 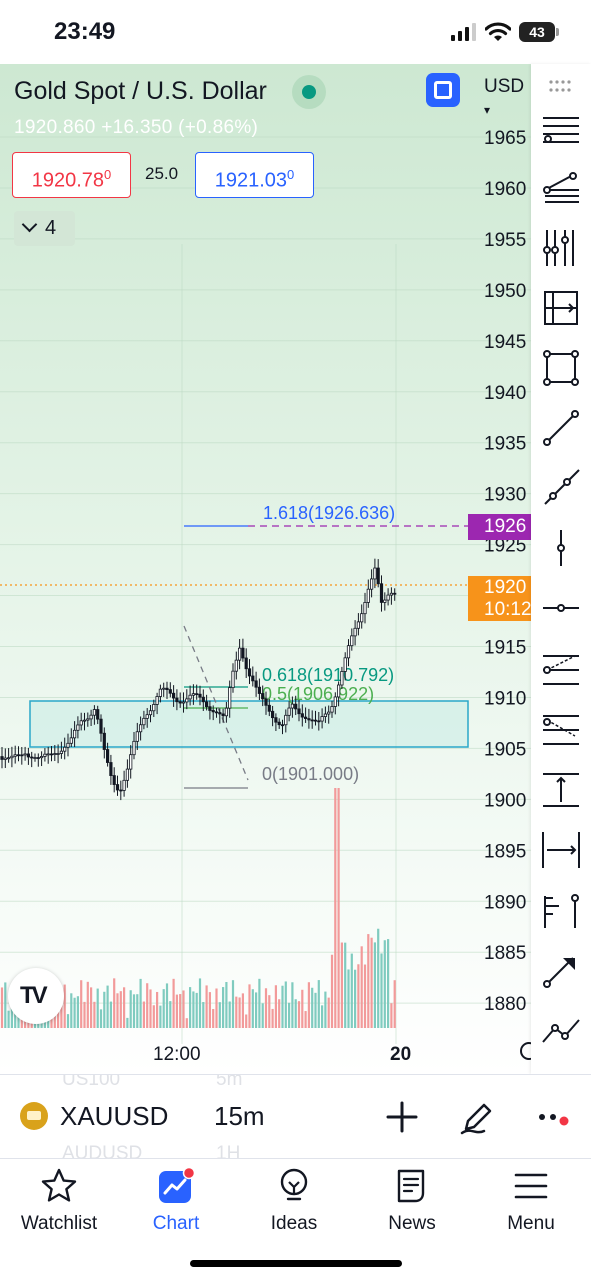 What do you see at coordinates (561, 368) in the screenshot?
I see `rectangle-icon` at bounding box center [561, 368].